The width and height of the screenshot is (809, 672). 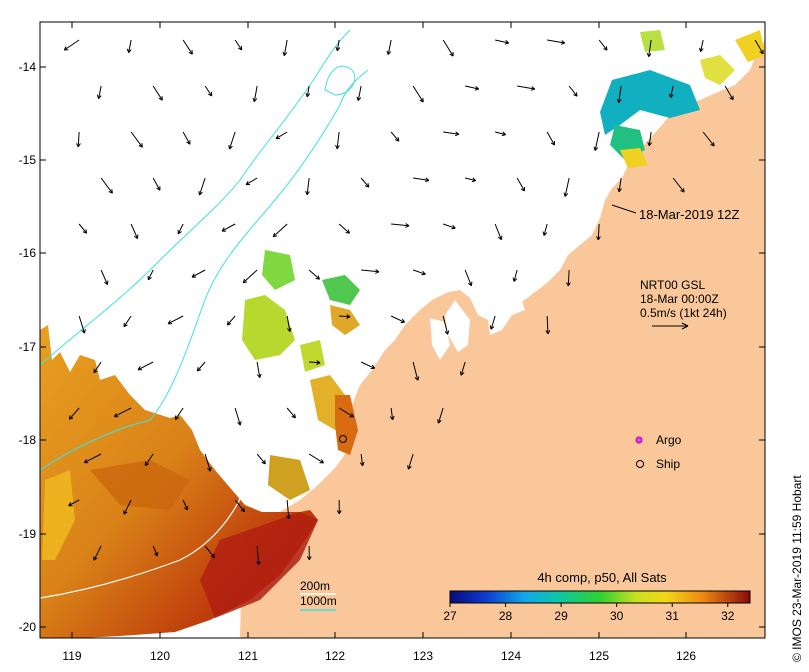 I want to click on colorbar-label: 30, so click(x=617, y=616).